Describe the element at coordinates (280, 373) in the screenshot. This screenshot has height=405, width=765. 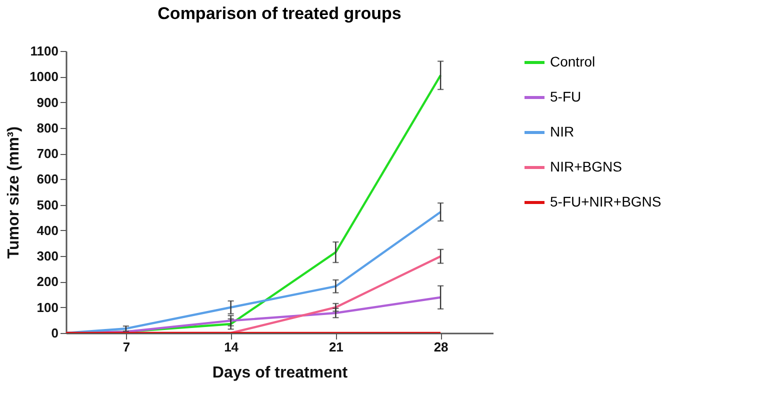
I see `x-axis-title: Days of treatment` at that location.